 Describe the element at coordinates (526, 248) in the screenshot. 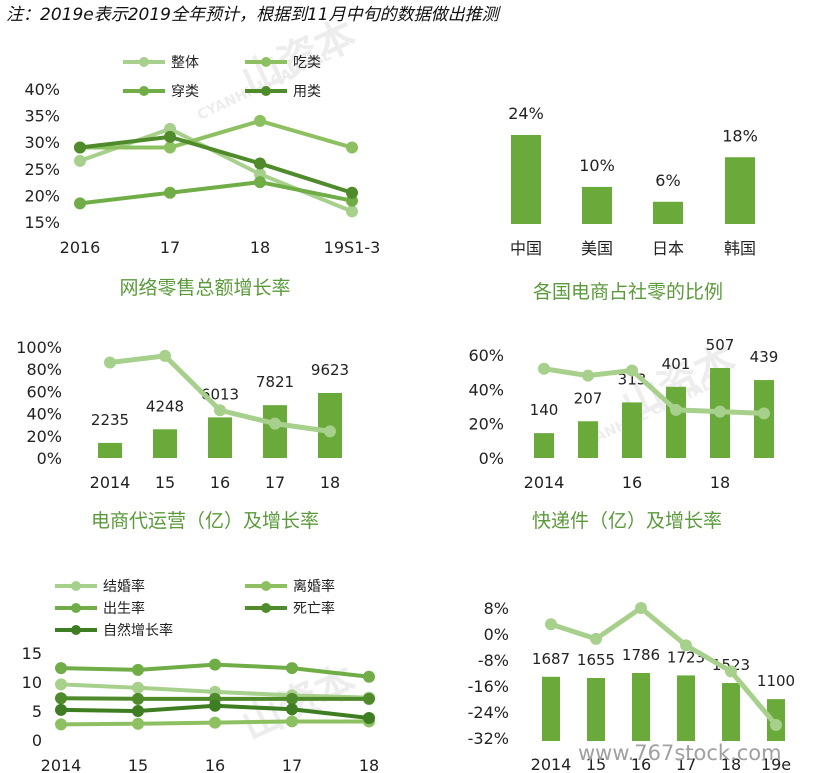

I see `x-tick-label: 中国` at that location.